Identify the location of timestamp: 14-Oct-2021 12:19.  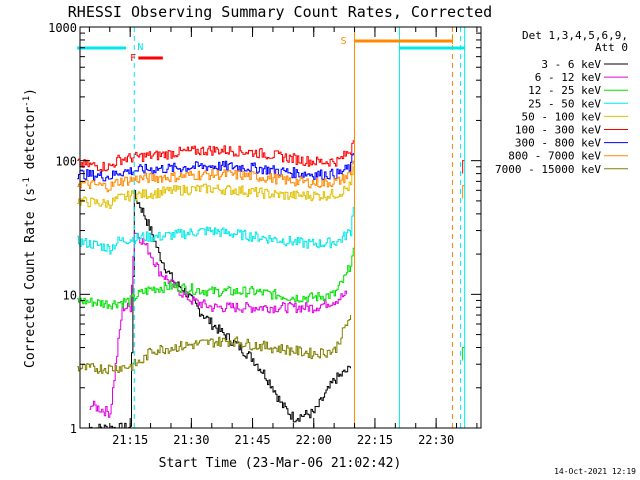
(595, 471).